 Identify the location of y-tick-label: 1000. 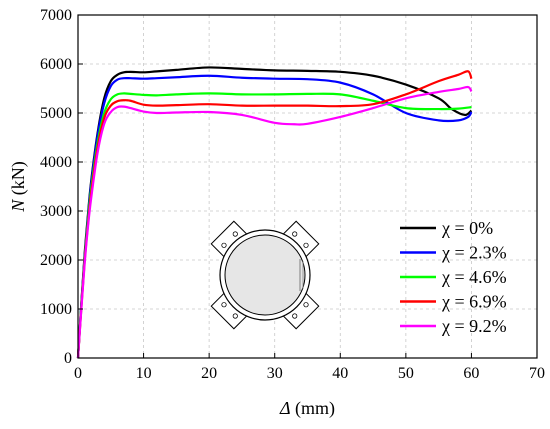
(56, 309).